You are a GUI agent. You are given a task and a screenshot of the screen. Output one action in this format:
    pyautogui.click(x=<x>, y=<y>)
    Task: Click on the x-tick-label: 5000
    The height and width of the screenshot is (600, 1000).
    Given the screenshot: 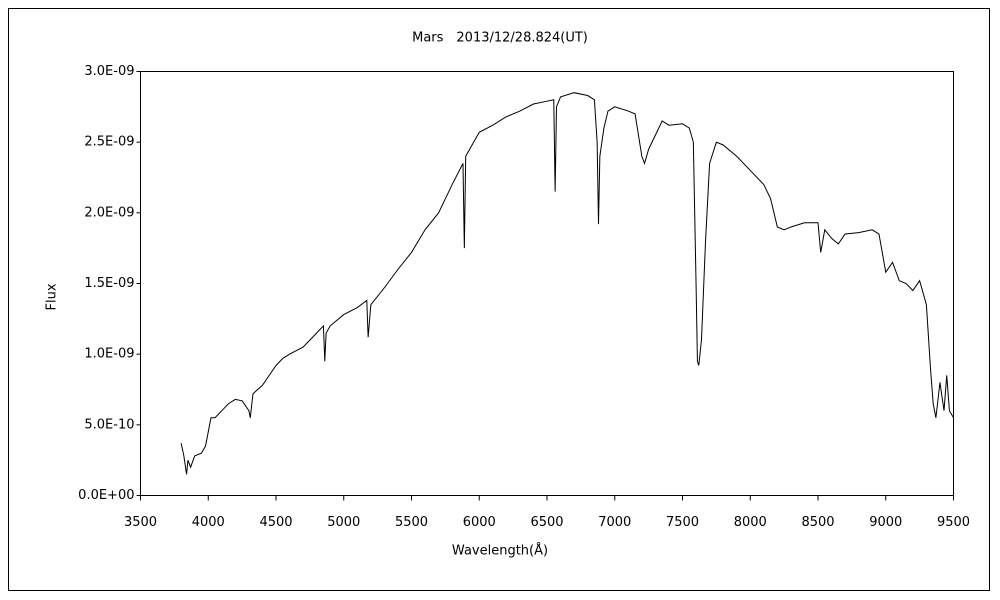 What is the action you would take?
    pyautogui.click(x=343, y=522)
    